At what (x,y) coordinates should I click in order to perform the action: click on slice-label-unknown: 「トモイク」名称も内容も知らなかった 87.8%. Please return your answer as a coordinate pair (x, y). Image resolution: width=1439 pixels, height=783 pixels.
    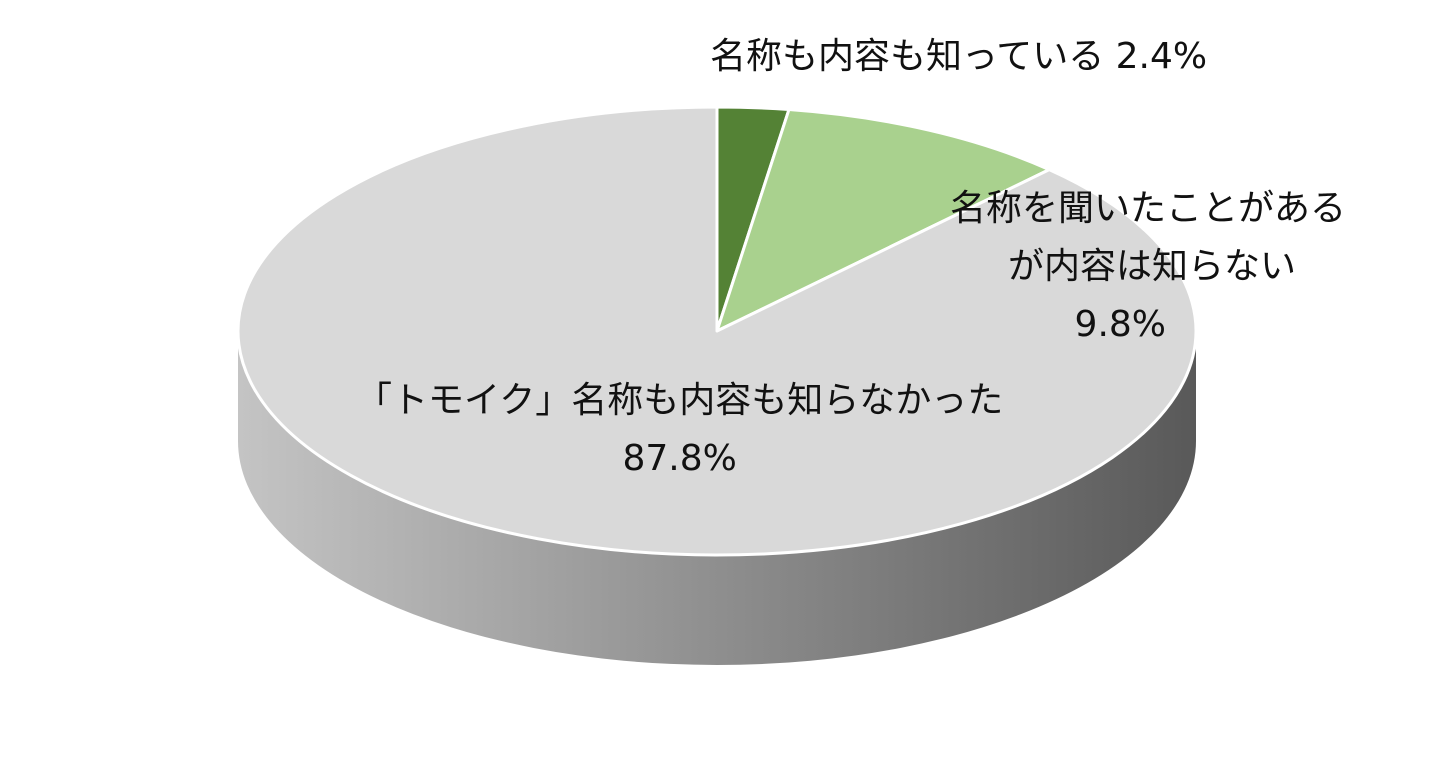
    Looking at the image, I should click on (680, 429).